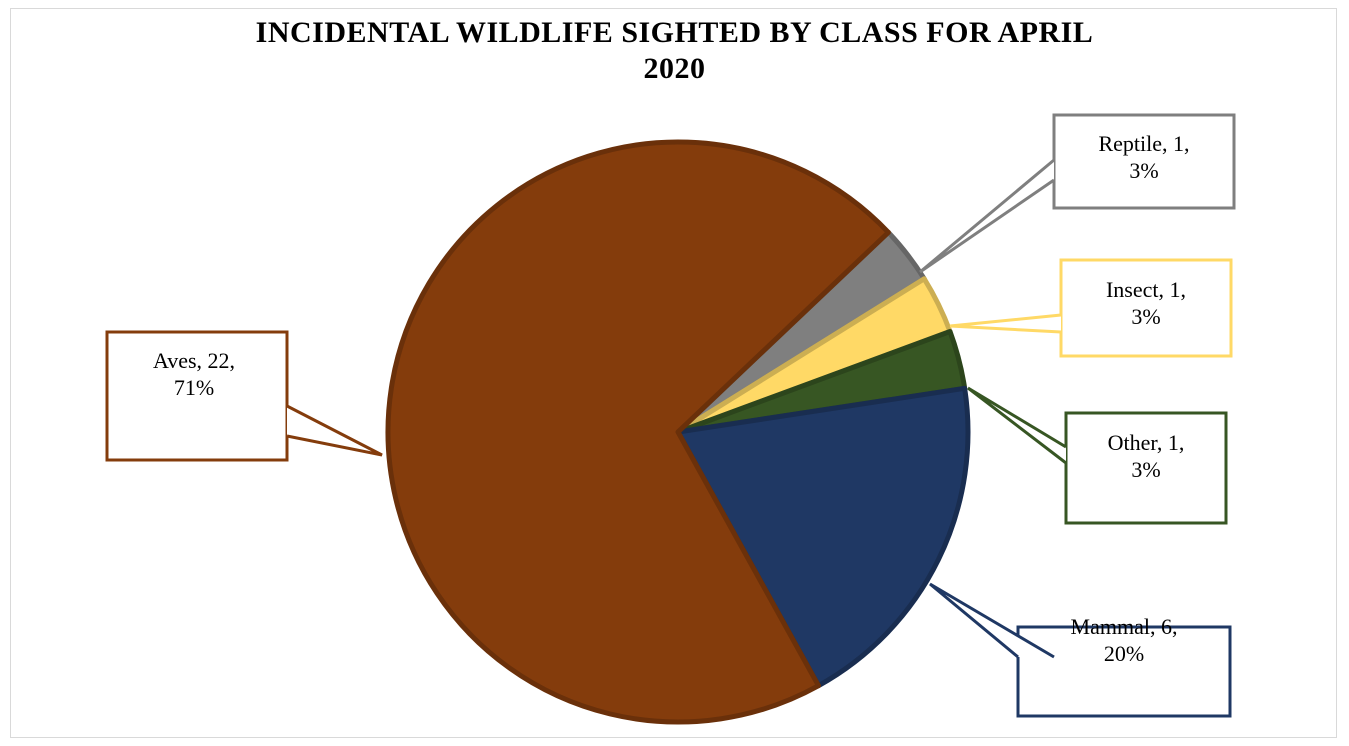 This screenshot has width=1349, height=746. What do you see at coordinates (1005, 323) in the screenshot?
I see `callout-pointer-insect` at bounding box center [1005, 323].